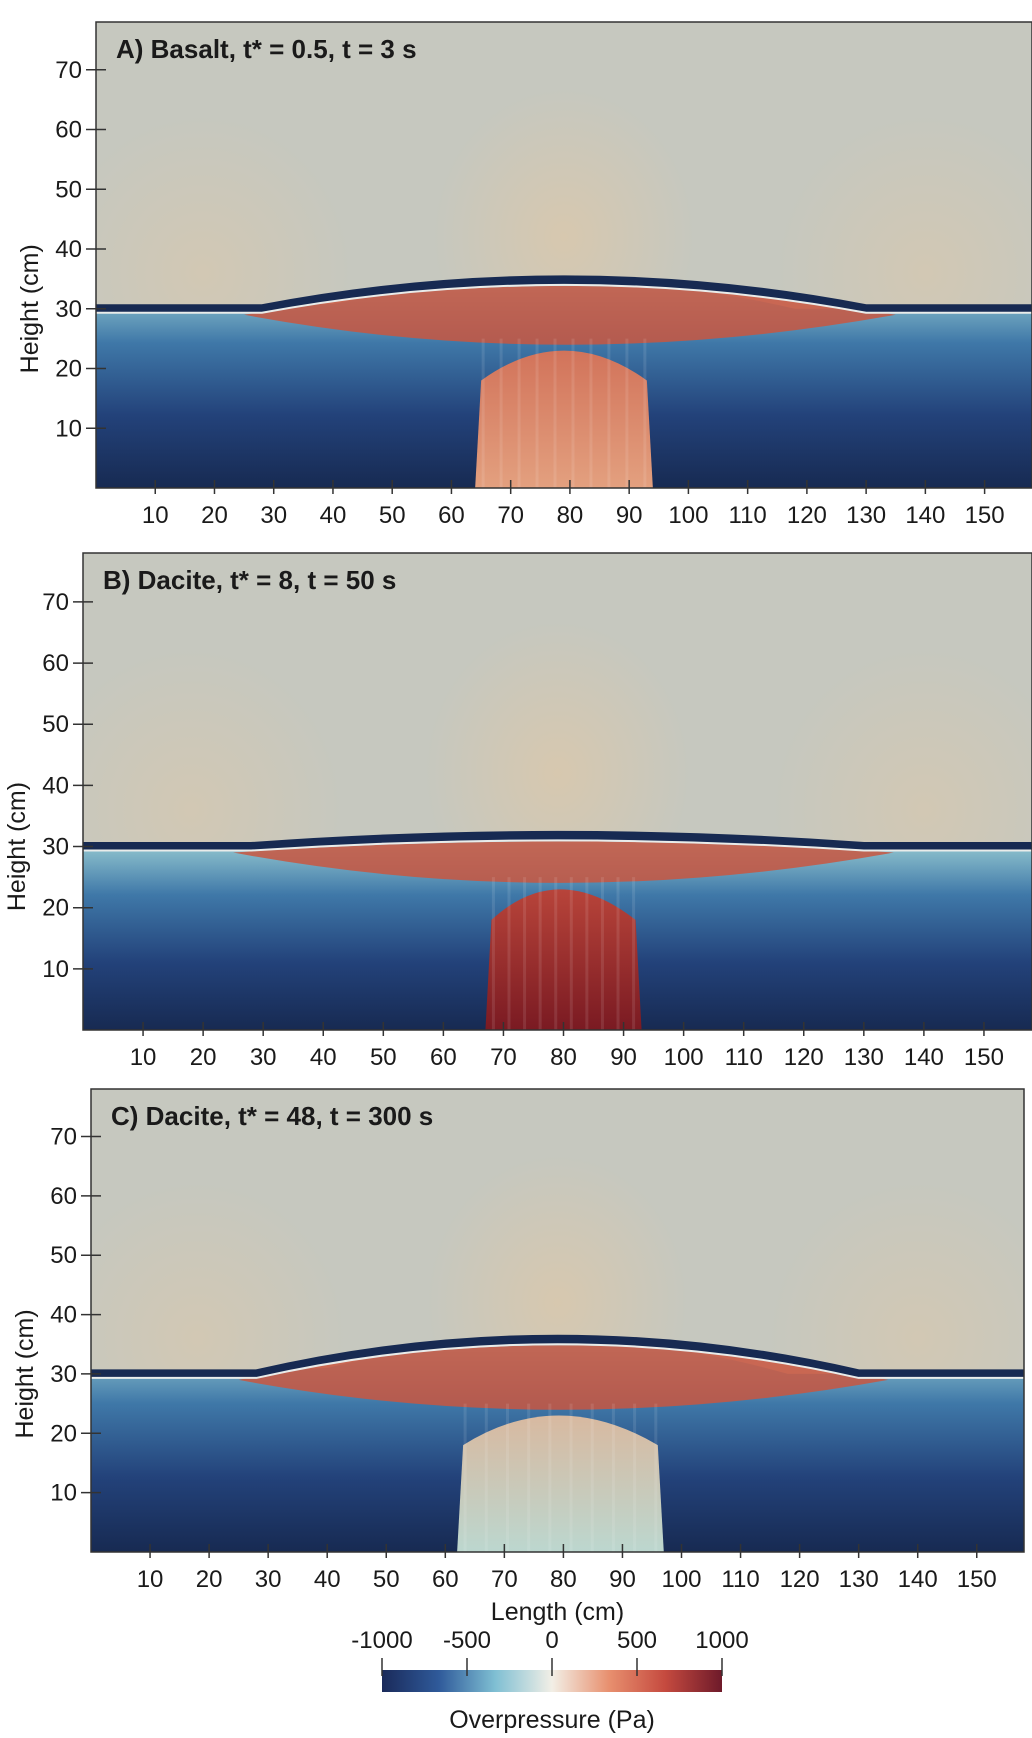  I want to click on colorbar: -1000 -500 0 500 1000 Overpressure (Pa), so click(549, 1680).